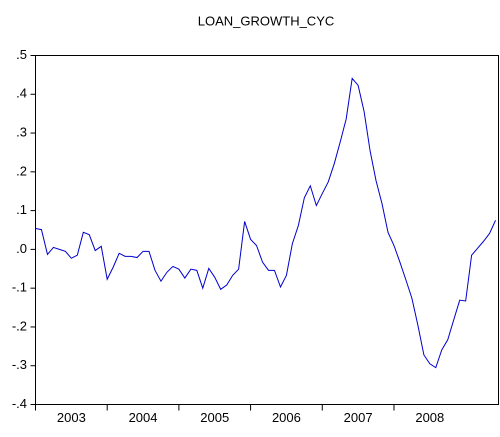 The image size is (500, 437). What do you see at coordinates (214, 417) in the screenshot?
I see `x-tick-label: 2005` at bounding box center [214, 417].